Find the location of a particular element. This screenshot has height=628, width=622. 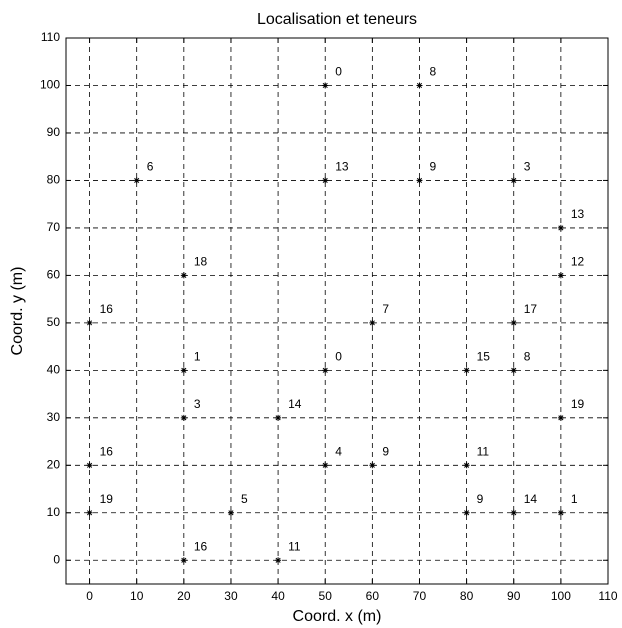

y-tick-label: 70 is located at coordinates (54, 227).